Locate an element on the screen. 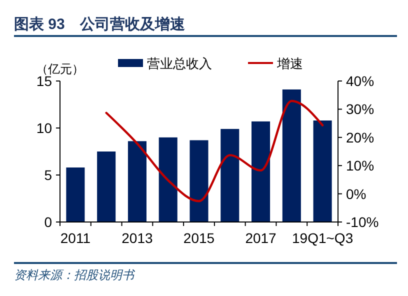  y-tick-label: 5 is located at coordinates (48, 175).